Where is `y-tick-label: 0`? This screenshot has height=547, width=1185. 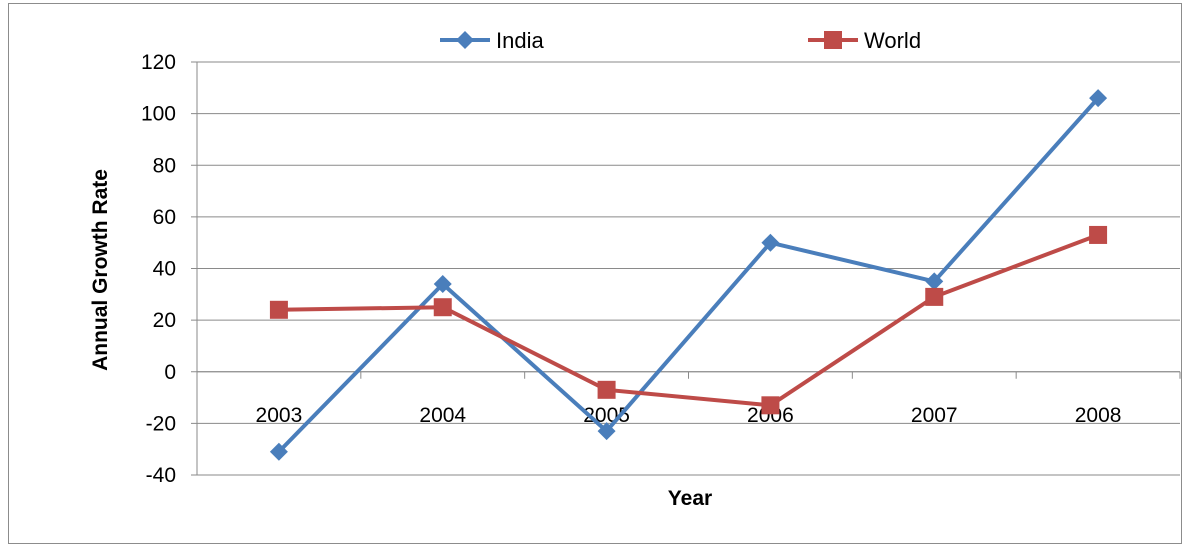
y-tick-label: 0 is located at coordinates (170, 372).